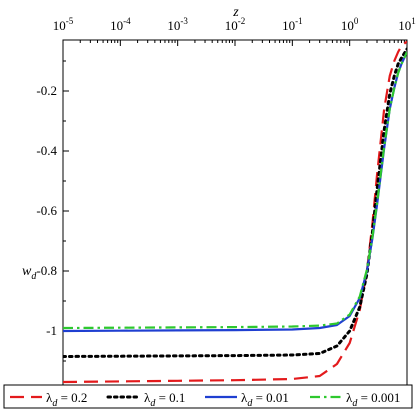 This screenshot has width=417, height=411. Describe the element at coordinates (46, 210) in the screenshot. I see `y-tick-label: -0.6` at that location.